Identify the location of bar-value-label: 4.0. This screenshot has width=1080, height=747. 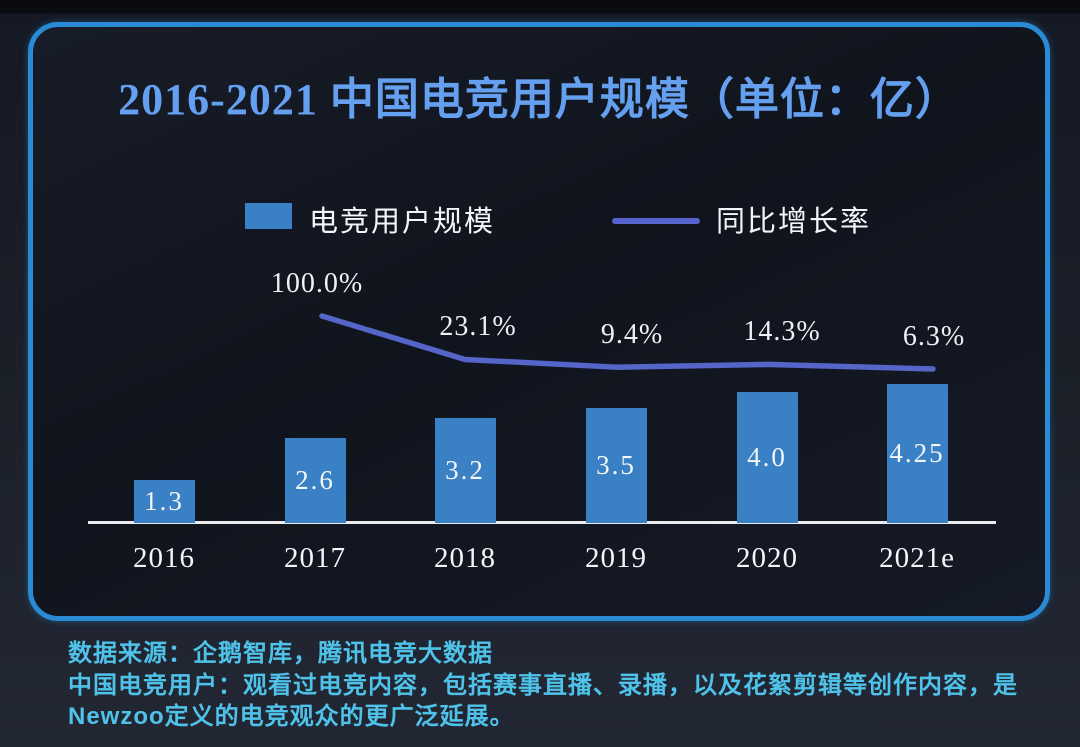
(767, 457).